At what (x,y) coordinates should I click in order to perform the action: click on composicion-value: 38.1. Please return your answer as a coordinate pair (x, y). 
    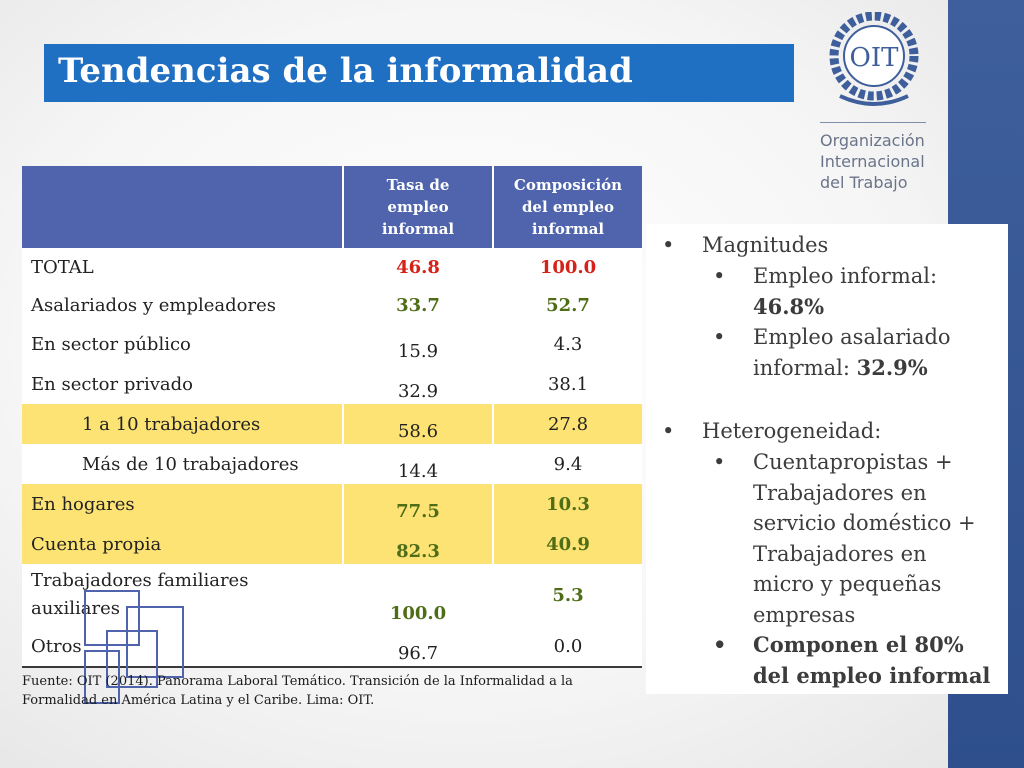
    Looking at the image, I should click on (567, 384).